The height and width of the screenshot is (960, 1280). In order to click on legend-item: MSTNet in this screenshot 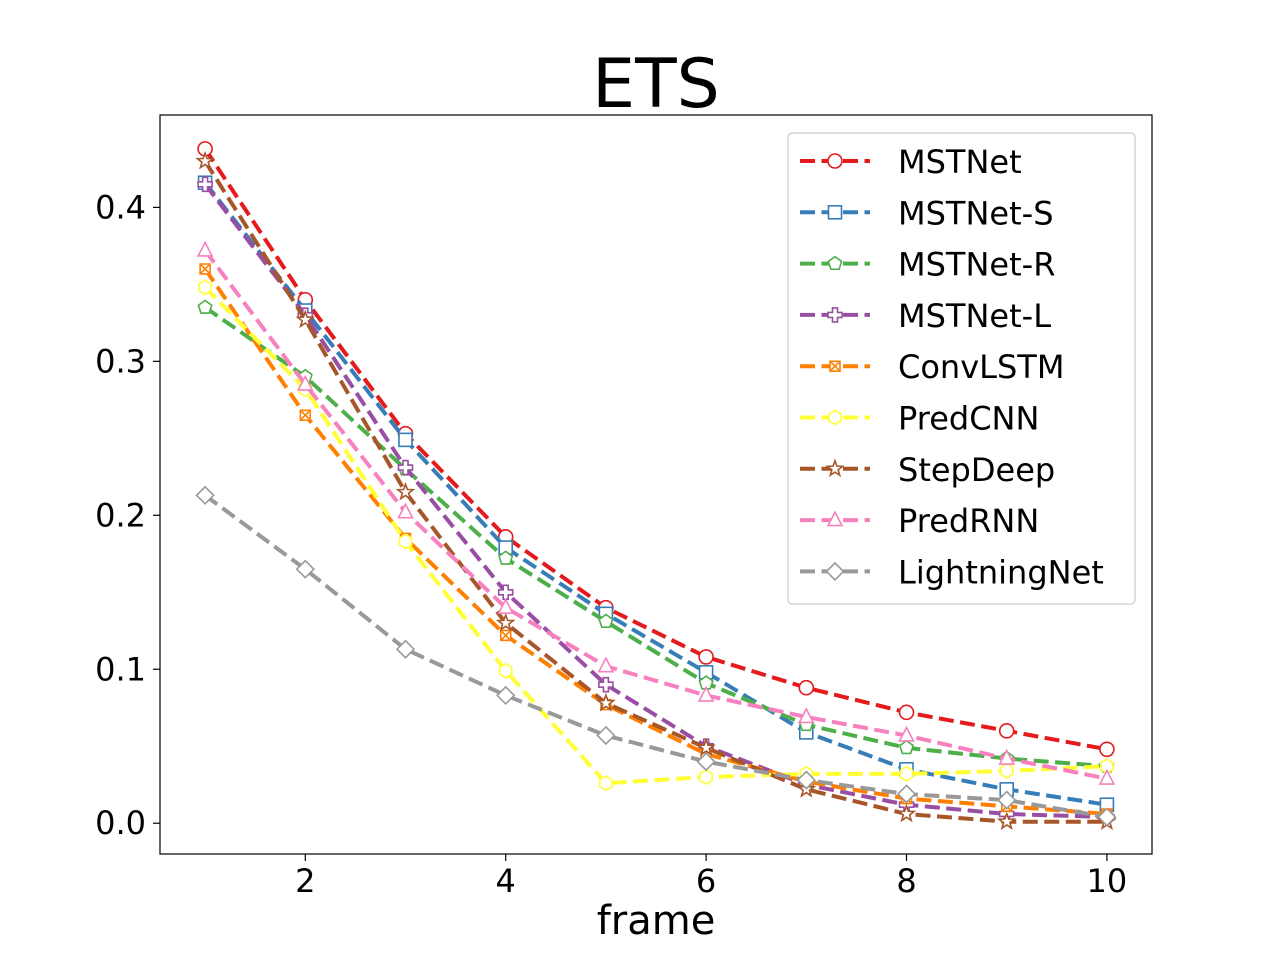, I will do `click(911, 162)`.